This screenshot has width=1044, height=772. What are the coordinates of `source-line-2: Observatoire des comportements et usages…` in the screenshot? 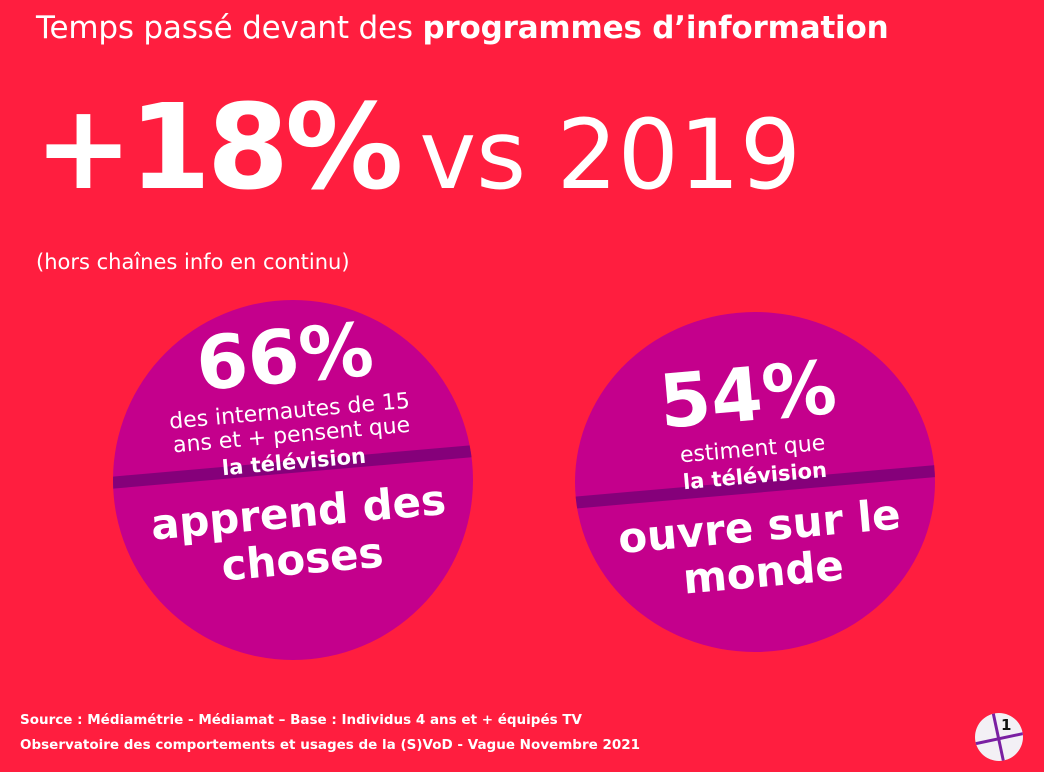 It's located at (330, 745).